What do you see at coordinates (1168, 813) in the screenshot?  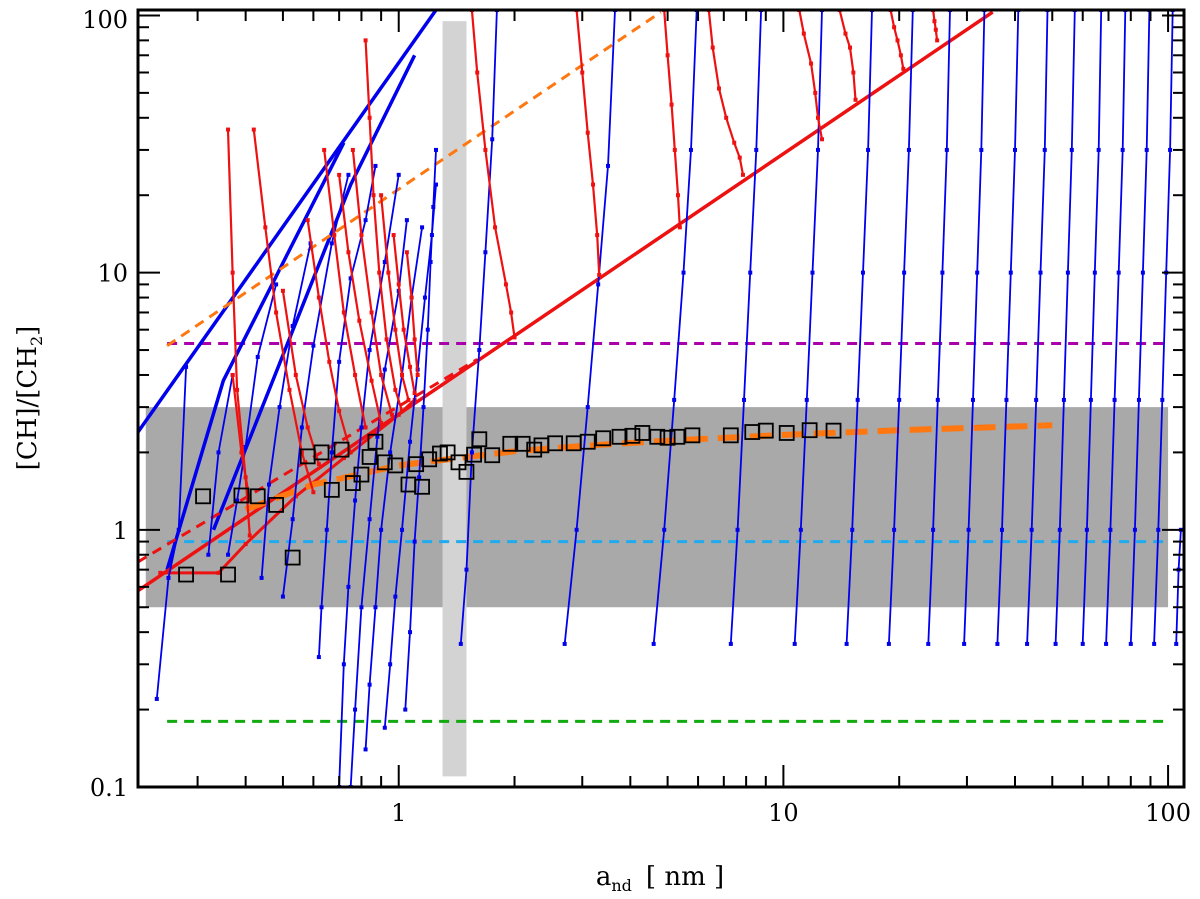 I see `x-tick-label-2: 100` at bounding box center [1168, 813].